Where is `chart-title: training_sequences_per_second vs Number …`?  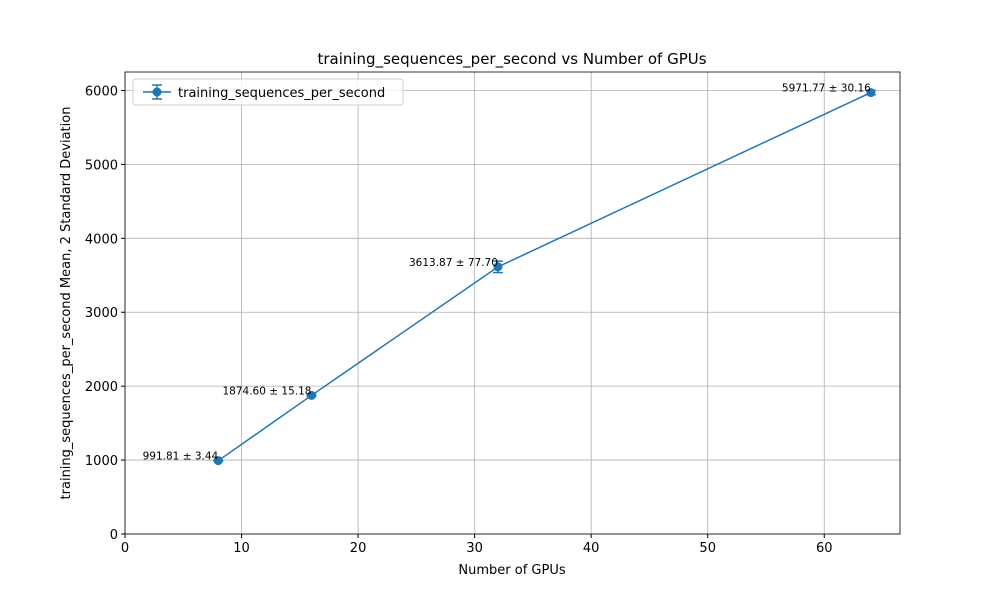 chart-title: training_sequences_per_second vs Number … is located at coordinates (511, 59).